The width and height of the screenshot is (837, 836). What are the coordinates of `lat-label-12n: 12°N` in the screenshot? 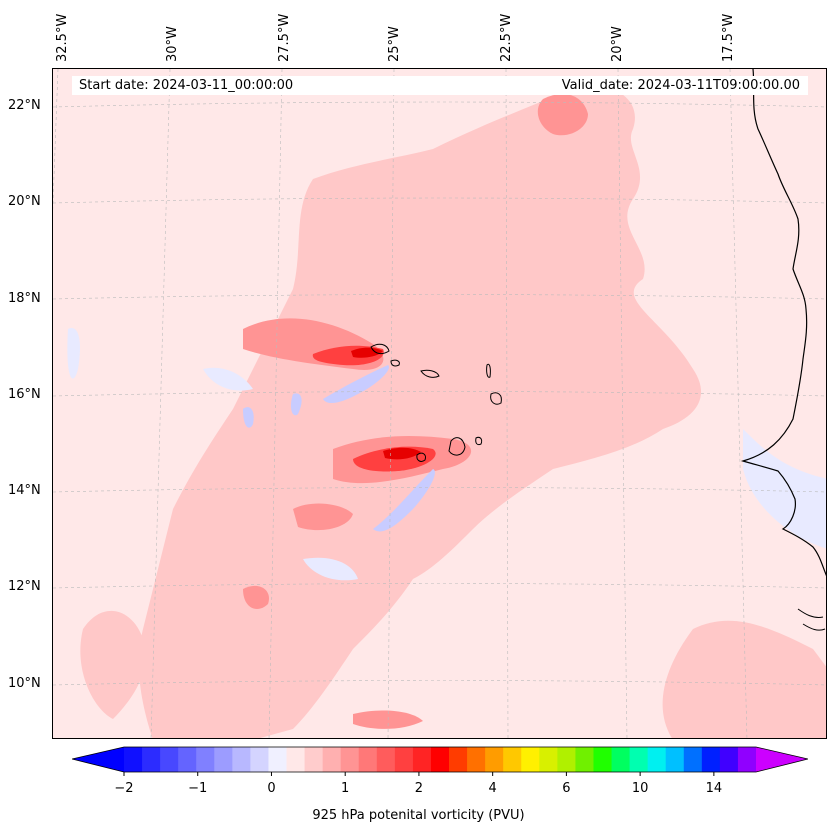 It's located at (24, 586).